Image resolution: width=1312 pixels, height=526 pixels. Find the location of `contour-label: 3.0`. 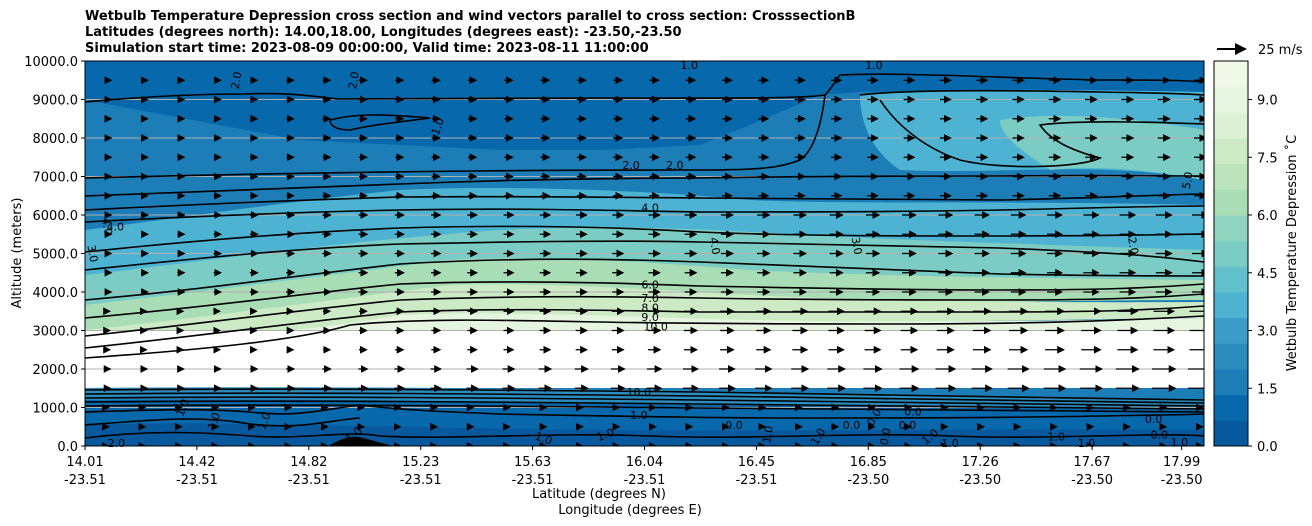

contour-label: 3.0 is located at coordinates (857, 245).